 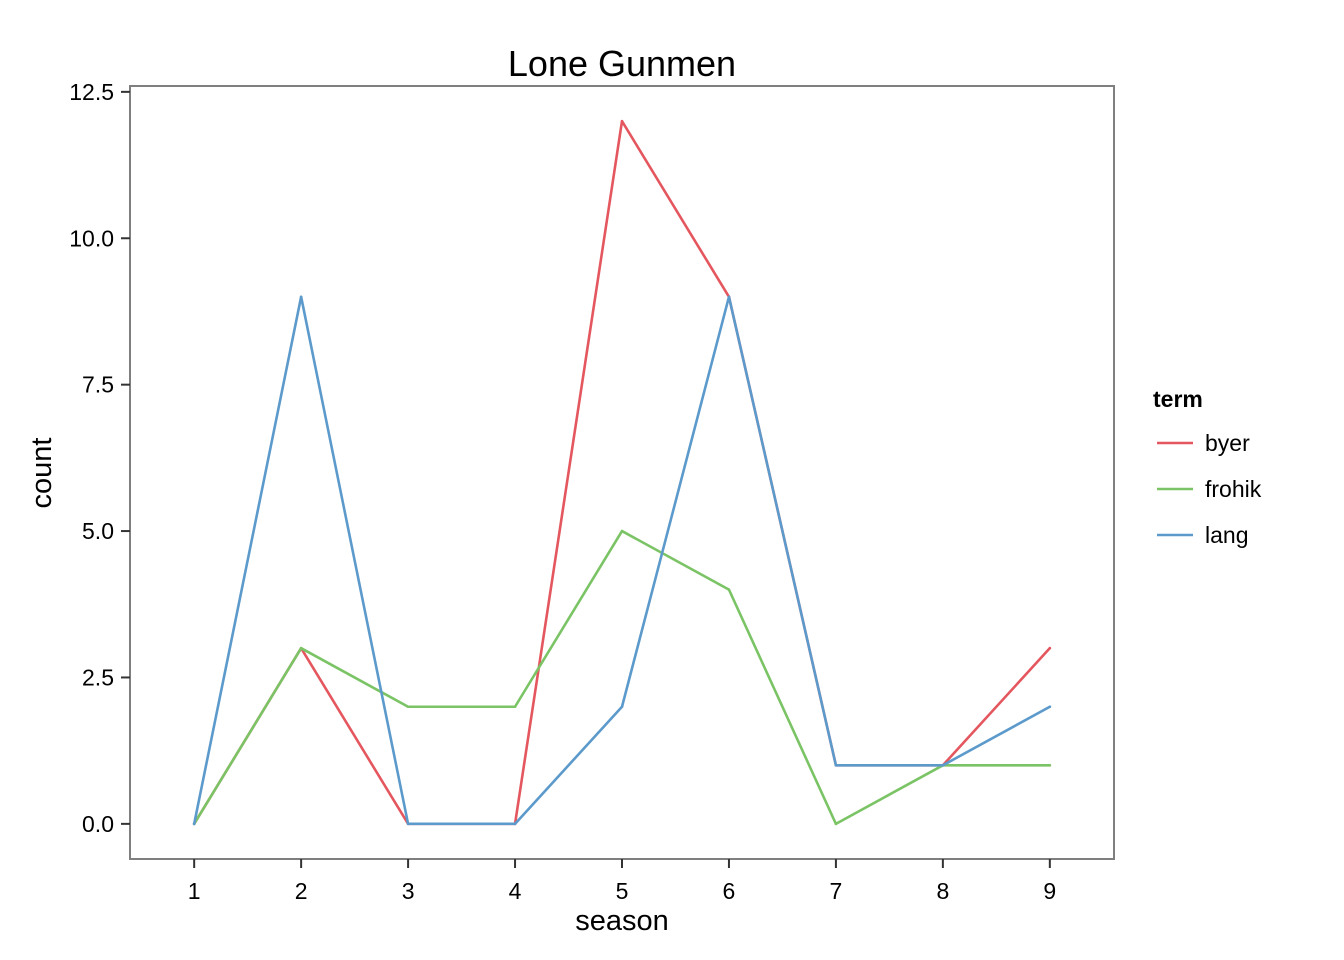 What do you see at coordinates (98, 824) in the screenshot?
I see `y-tick-label: 0.0` at bounding box center [98, 824].